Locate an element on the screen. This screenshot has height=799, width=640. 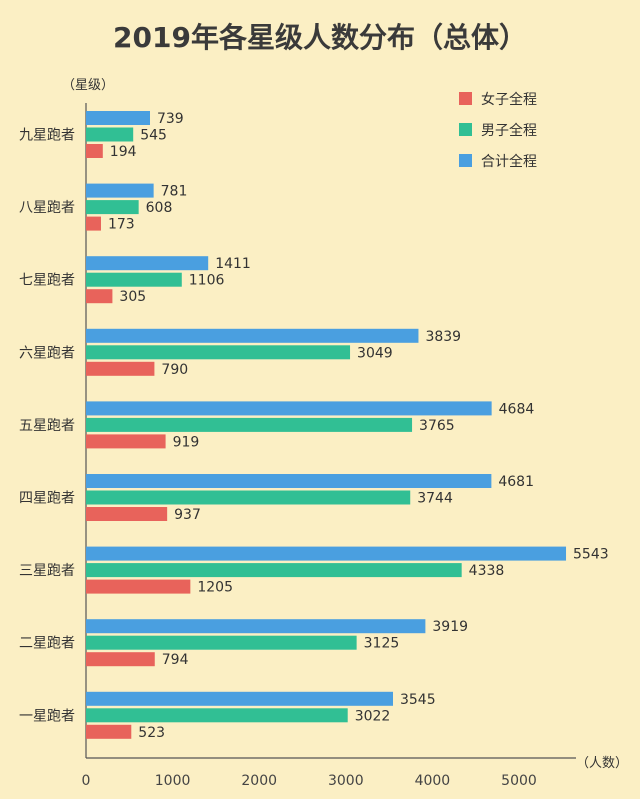
bar-value-label: 5543 is located at coordinates (591, 555).